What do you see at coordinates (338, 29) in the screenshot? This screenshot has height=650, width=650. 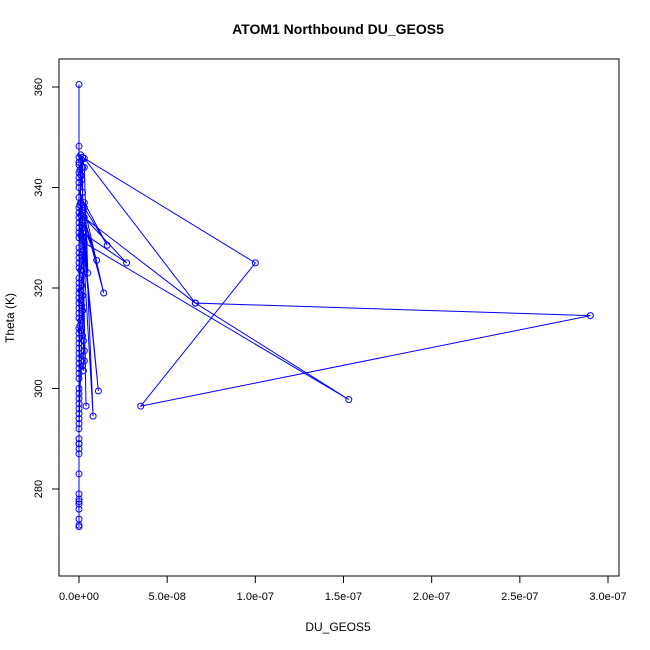 I see `chart-title: ATOM1 Northbound DU_GEOS5` at bounding box center [338, 29].